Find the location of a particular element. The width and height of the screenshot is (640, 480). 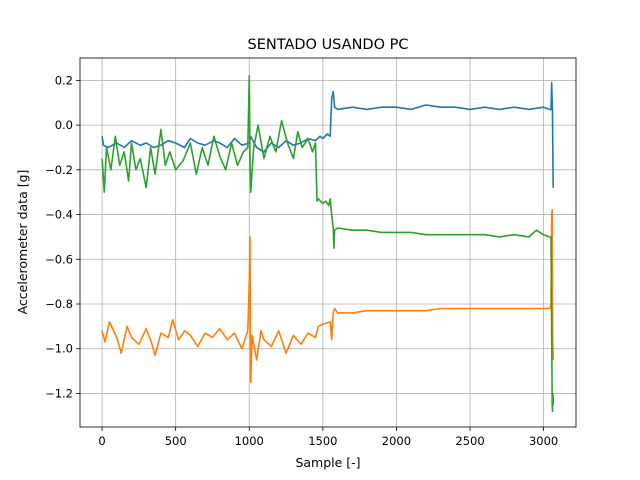

y-tick-label: −1.2 is located at coordinates (59, 393).